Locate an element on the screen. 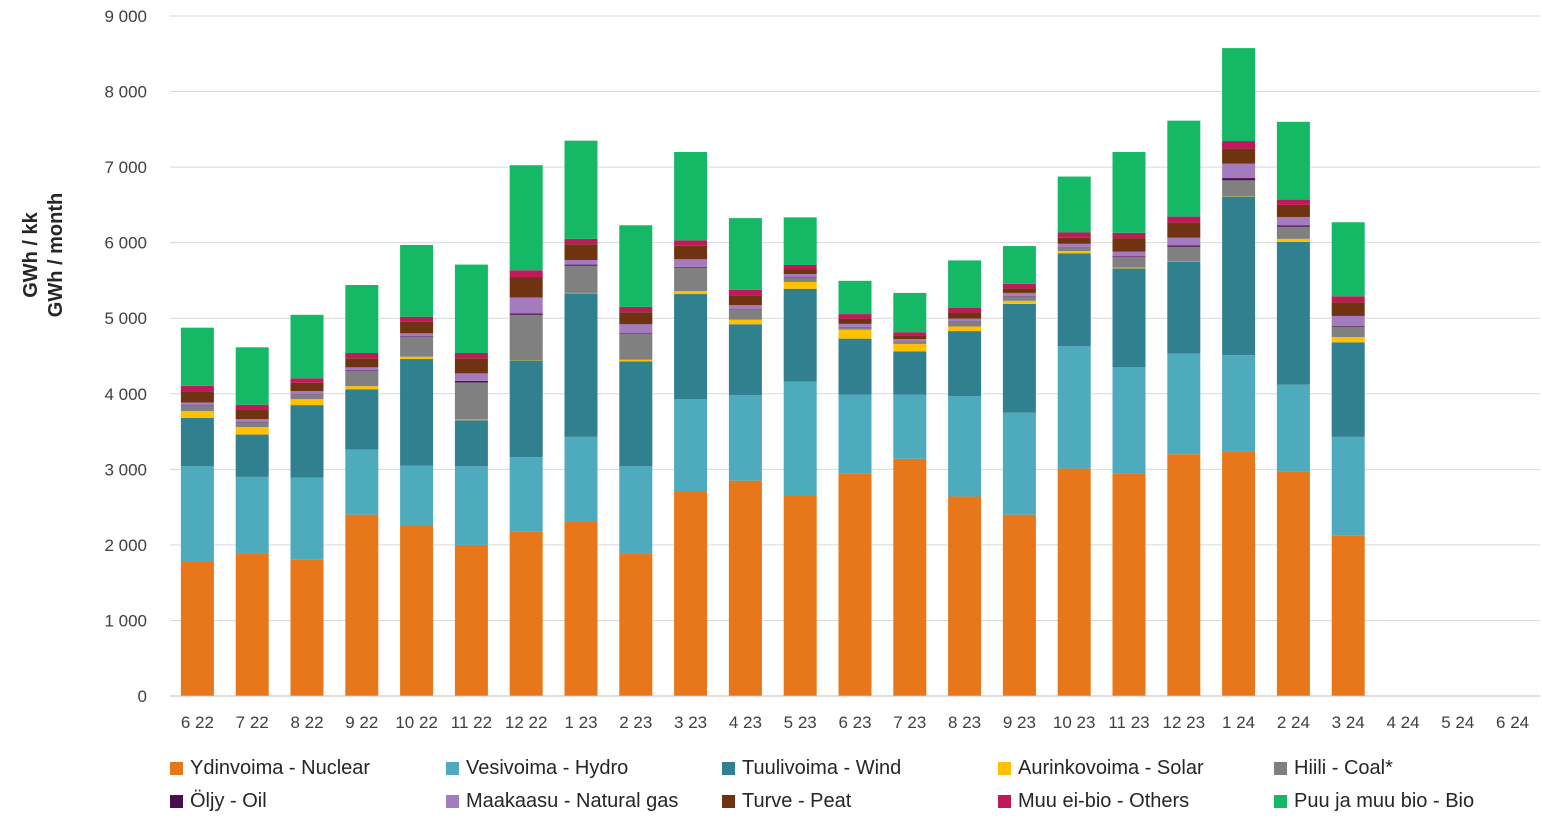  x-tick-label: 3 23 is located at coordinates (690, 722).